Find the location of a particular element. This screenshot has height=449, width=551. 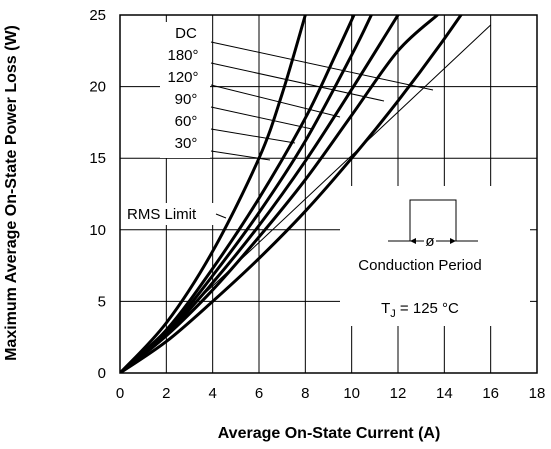

conduction-period-label: Conduction Period is located at coordinates (419, 265).